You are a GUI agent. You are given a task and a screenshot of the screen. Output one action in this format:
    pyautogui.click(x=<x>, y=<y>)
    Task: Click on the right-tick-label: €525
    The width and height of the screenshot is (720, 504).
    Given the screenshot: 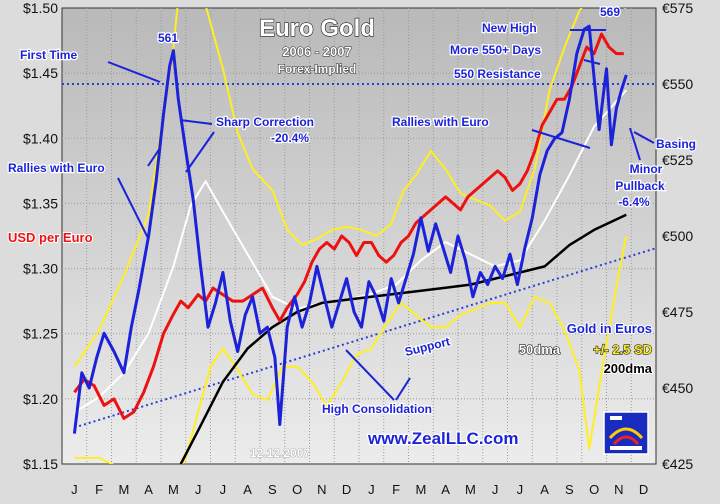 What is the action you would take?
    pyautogui.click(x=677, y=160)
    